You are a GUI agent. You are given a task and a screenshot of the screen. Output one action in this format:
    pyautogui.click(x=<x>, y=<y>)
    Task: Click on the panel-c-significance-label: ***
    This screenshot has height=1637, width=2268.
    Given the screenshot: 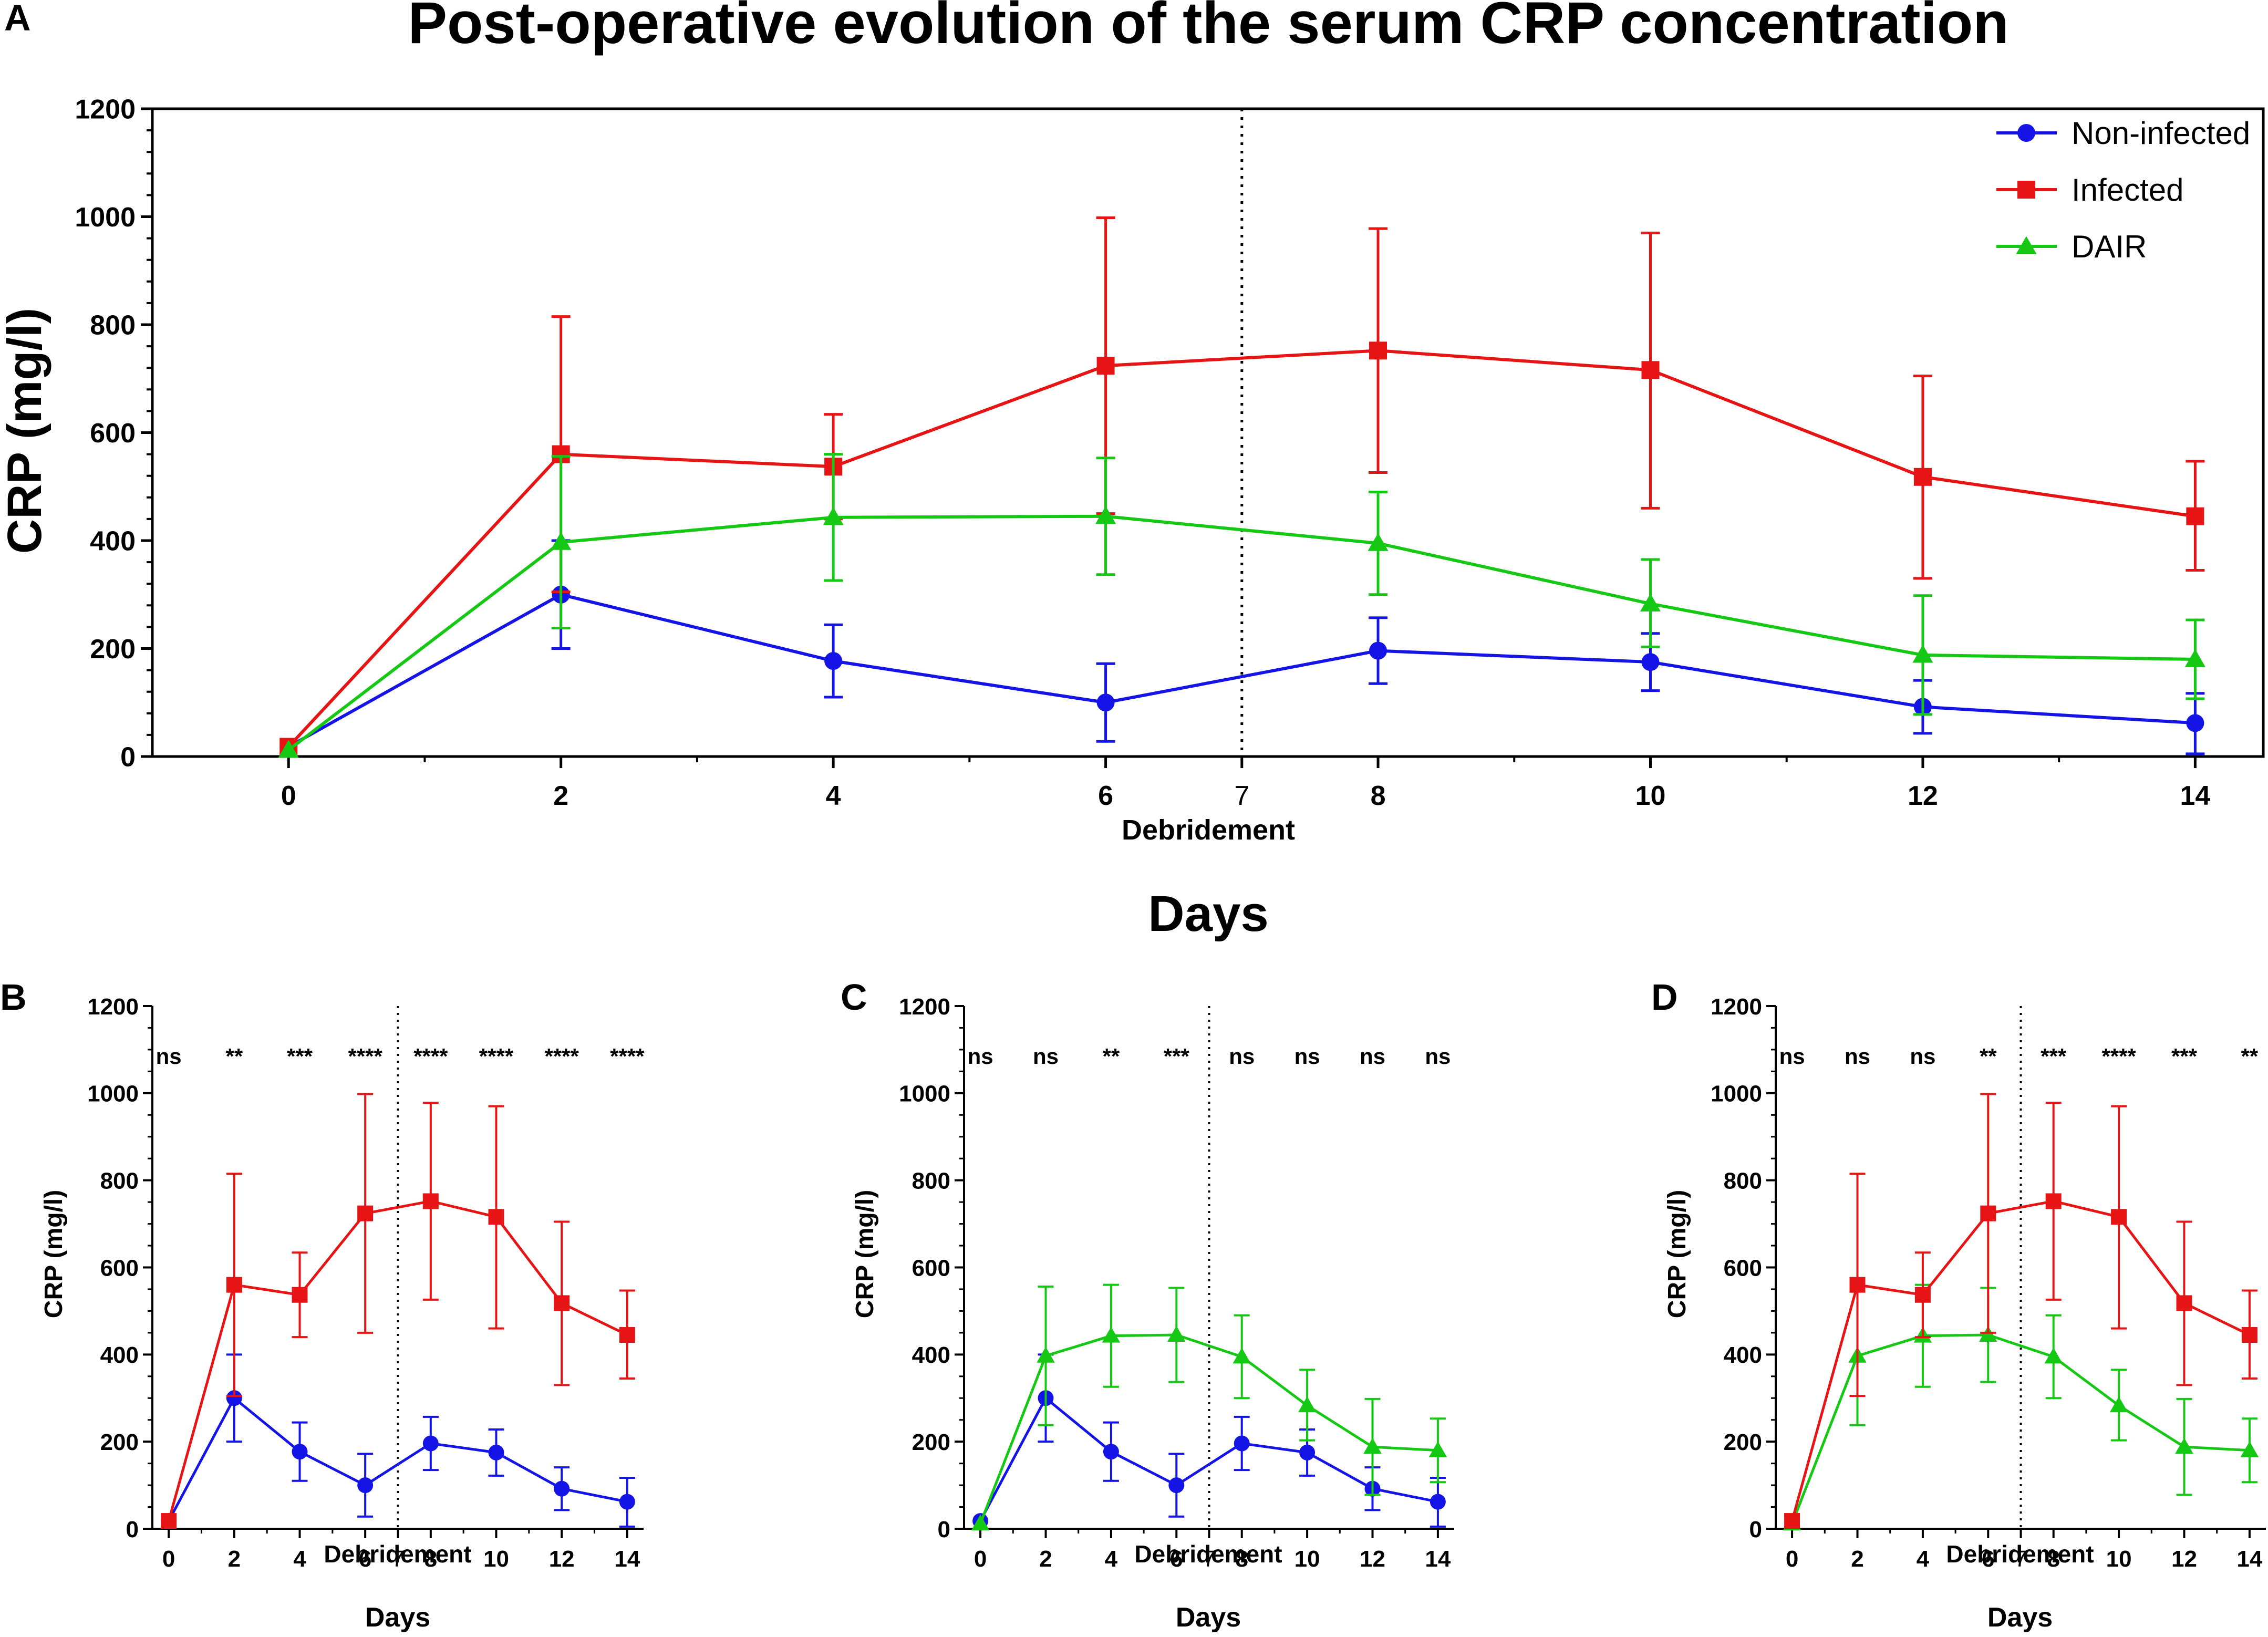 What is the action you would take?
    pyautogui.click(x=1177, y=1057)
    